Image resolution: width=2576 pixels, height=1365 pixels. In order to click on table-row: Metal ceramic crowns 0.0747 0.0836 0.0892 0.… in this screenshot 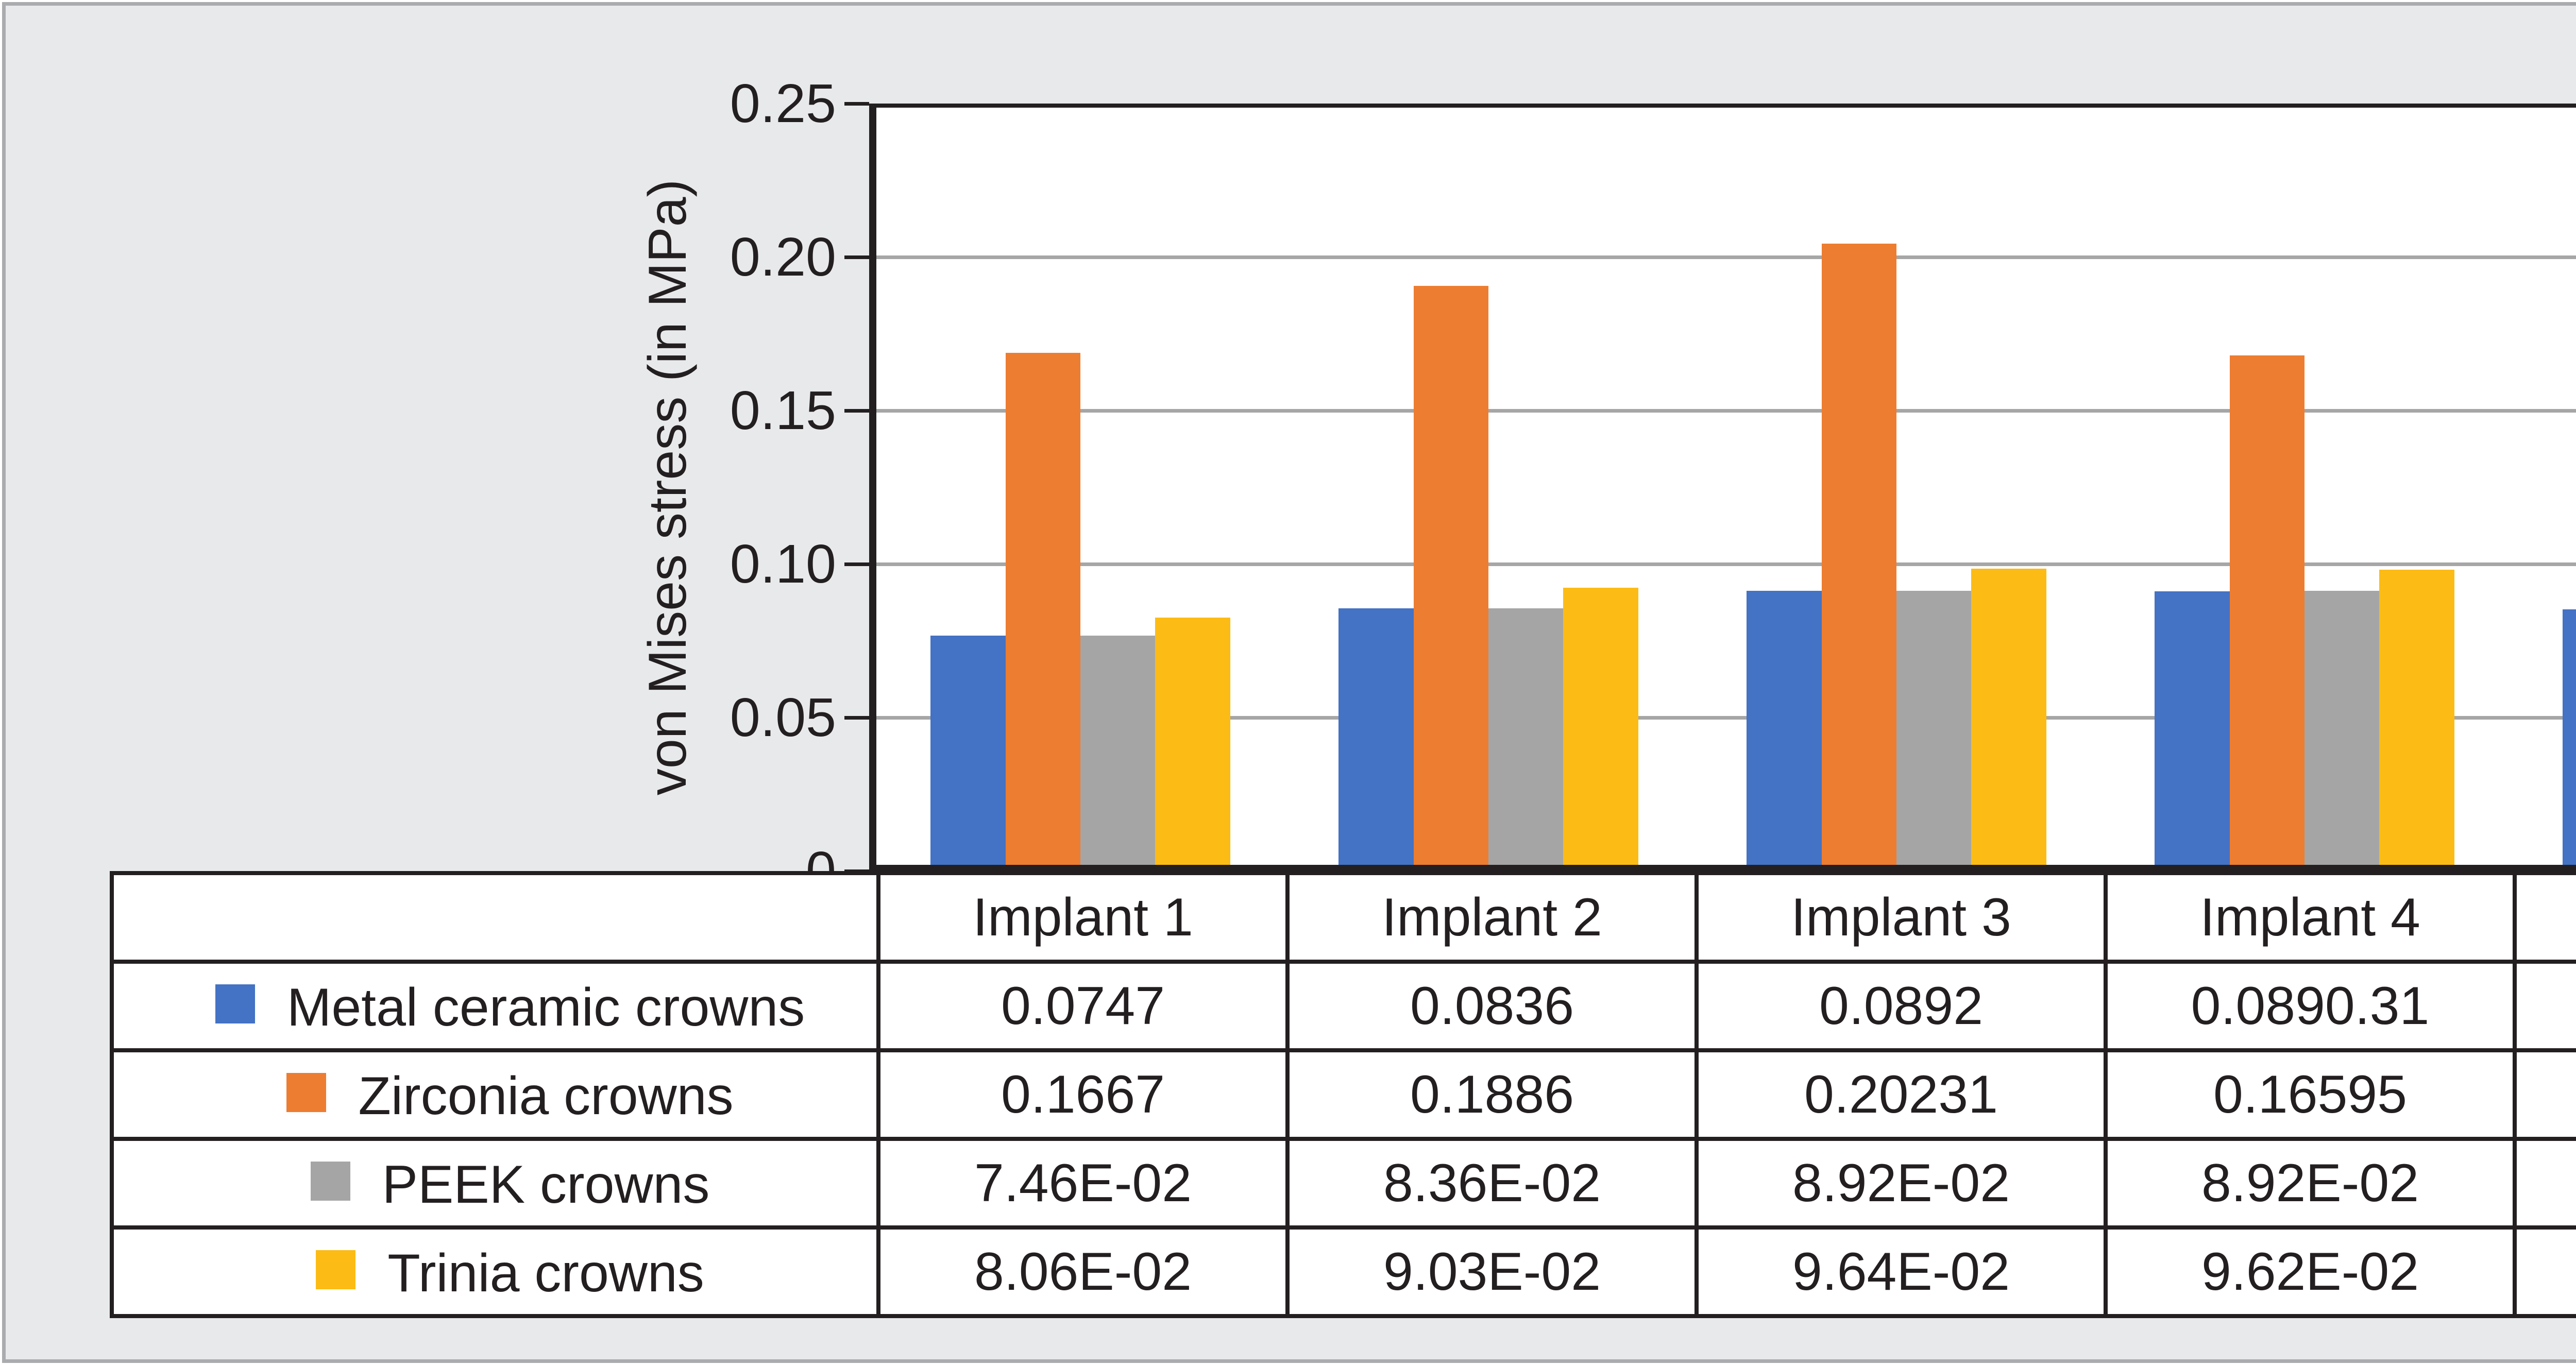, I will do `click(1343, 1006)`.